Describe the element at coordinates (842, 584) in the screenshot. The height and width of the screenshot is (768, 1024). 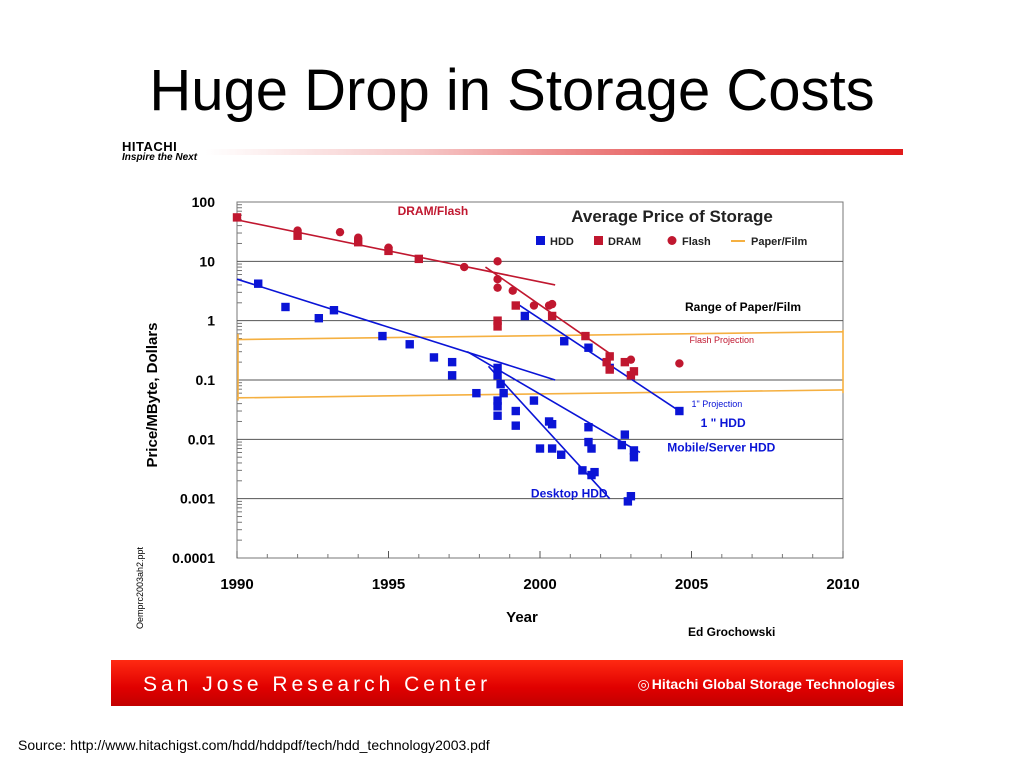
I see `x-tick-label: 2010` at that location.